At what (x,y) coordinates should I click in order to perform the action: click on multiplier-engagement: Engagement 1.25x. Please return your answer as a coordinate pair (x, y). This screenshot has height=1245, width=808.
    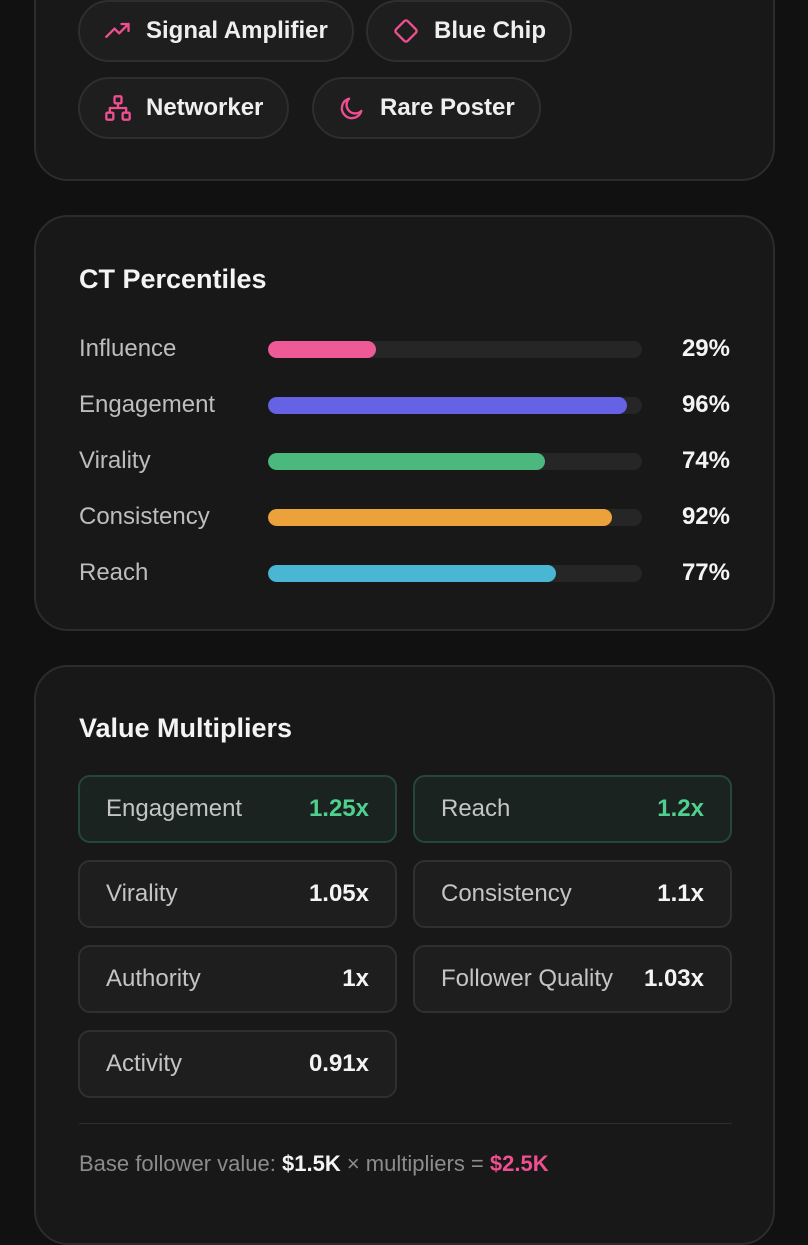
    Looking at the image, I should click on (237, 809).